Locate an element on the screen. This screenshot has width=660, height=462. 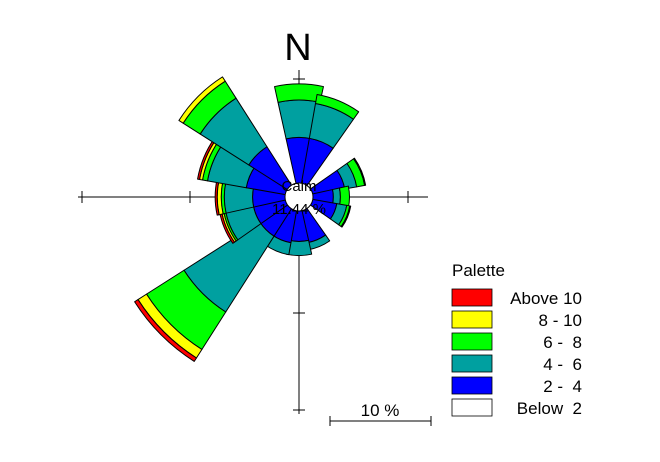
palette-title: Palette is located at coordinates (478, 270).